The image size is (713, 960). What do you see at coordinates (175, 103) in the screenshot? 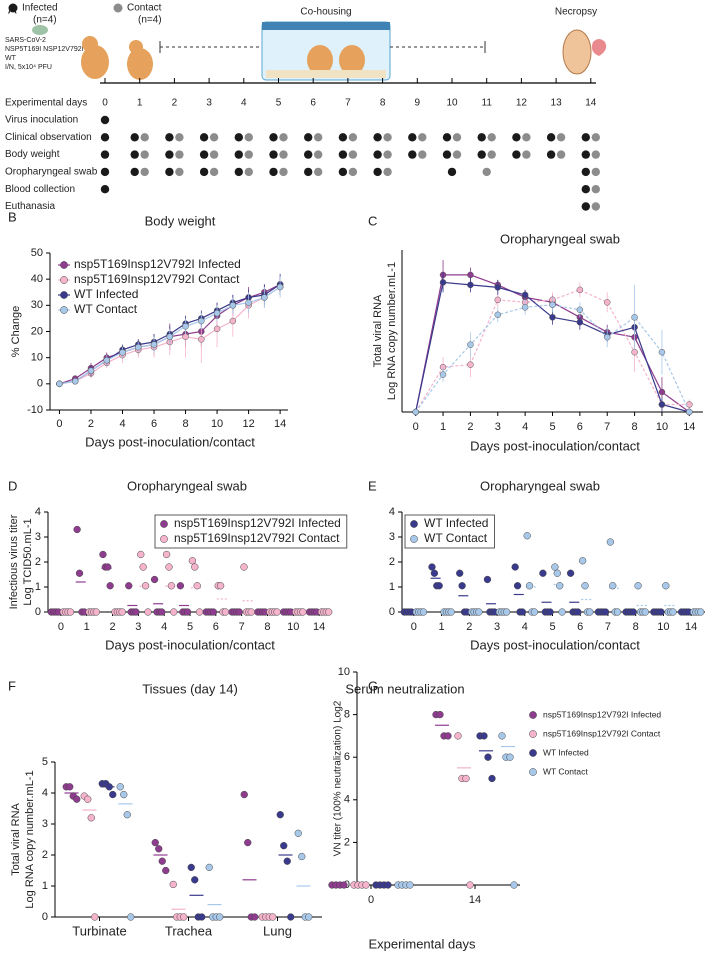
I see `day-label: 2` at bounding box center [175, 103].